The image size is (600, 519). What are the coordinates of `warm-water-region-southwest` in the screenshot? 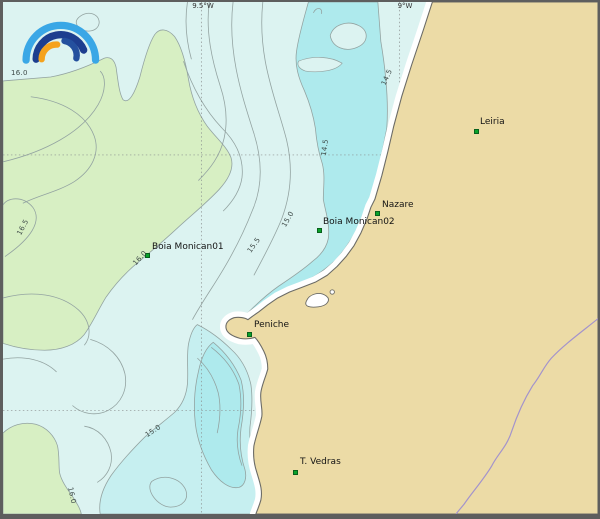 It's located at (42, 468).